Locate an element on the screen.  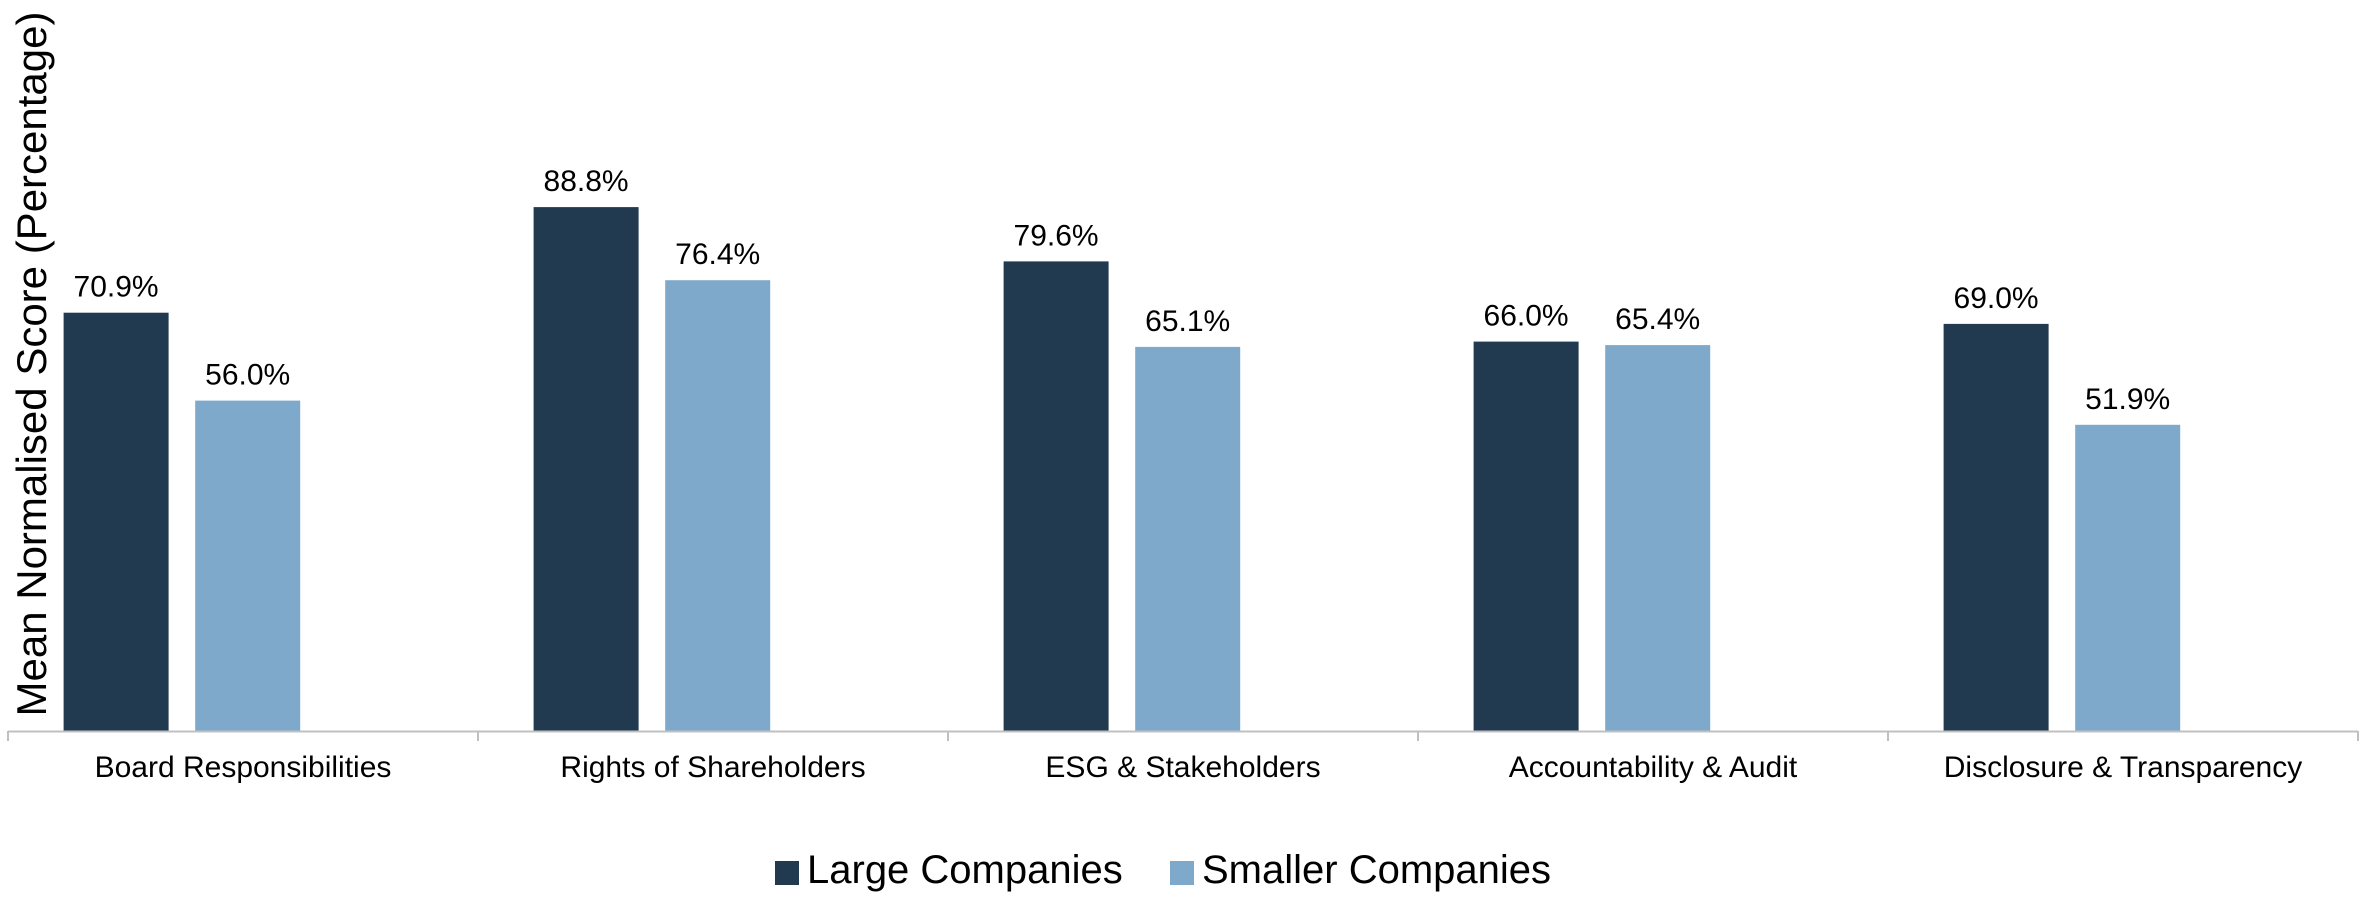
data-label-smaller-4: 51.9% is located at coordinates (2127, 399).